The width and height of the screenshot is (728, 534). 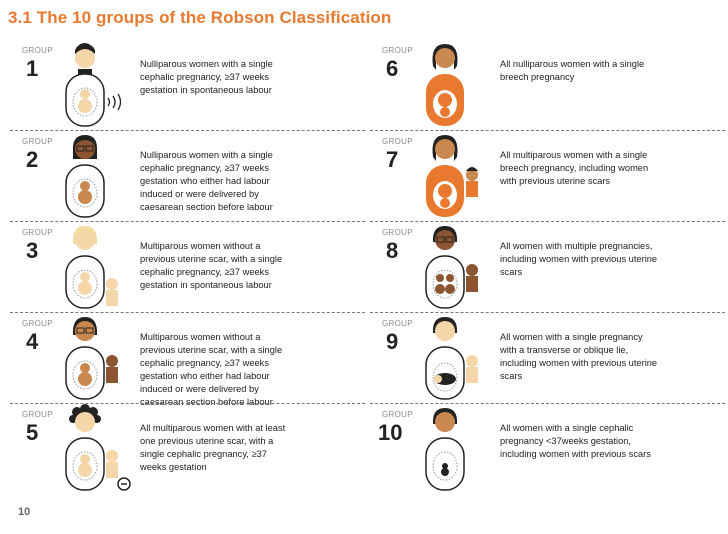 What do you see at coordinates (85, 176) in the screenshot?
I see `nulliparous-induced-icon` at bounding box center [85, 176].